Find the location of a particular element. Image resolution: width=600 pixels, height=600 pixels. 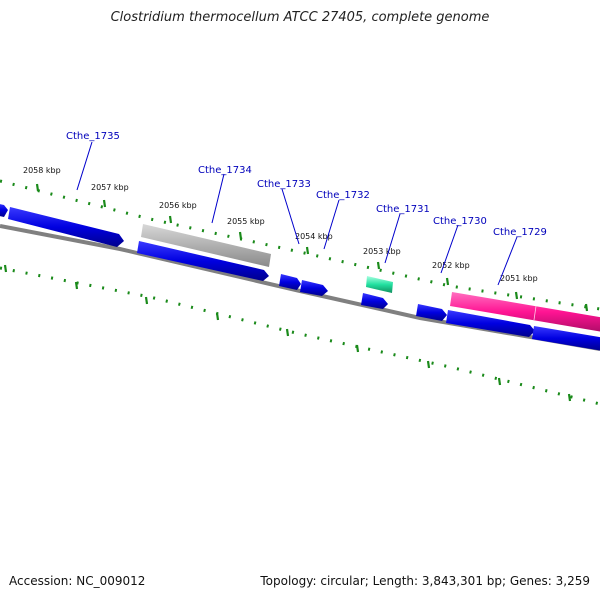

gene-label: Cthe_1732 is located at coordinates (343, 195).